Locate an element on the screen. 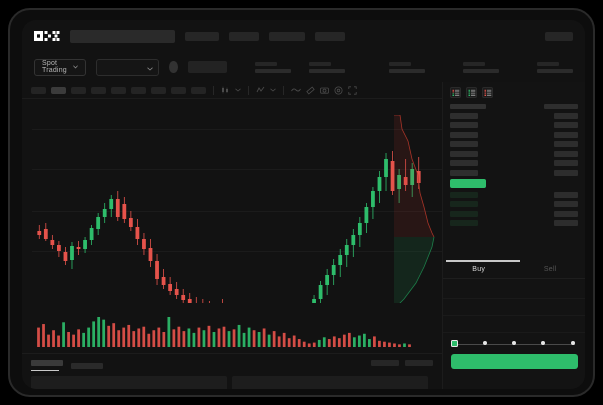  orderbook-current-price is located at coordinates (514, 183).